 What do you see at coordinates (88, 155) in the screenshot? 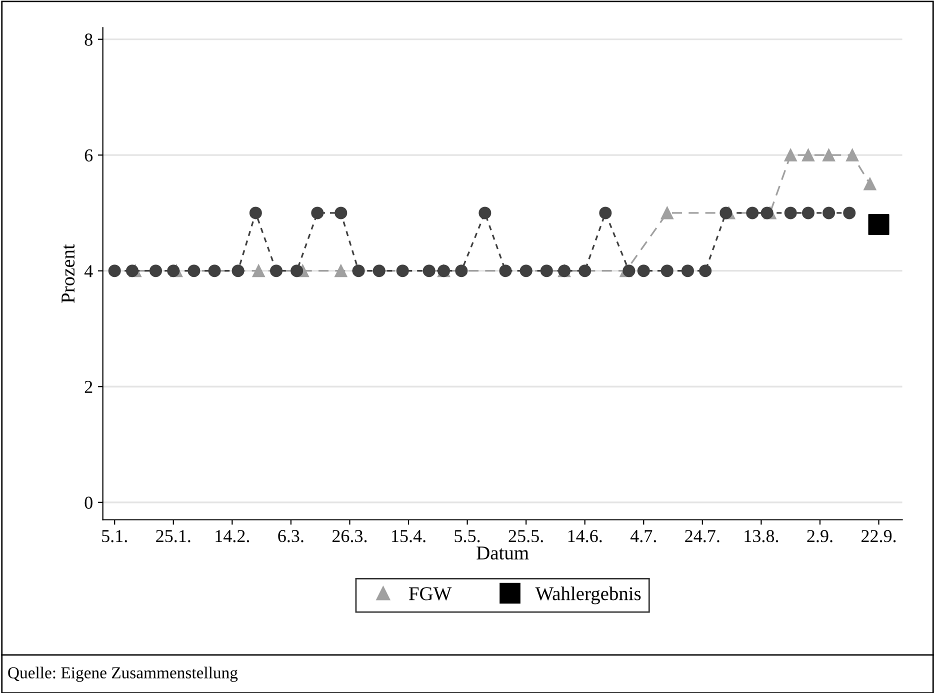
I see `y-tick-label: 6` at bounding box center [88, 155].